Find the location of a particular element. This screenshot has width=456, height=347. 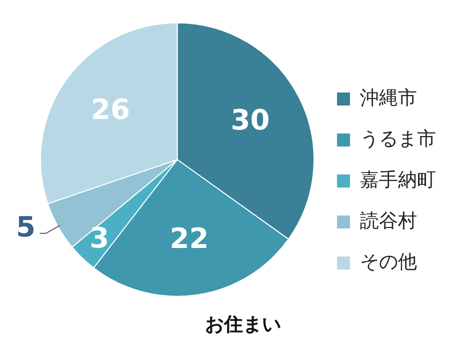

legend-label: その他 is located at coordinates (388, 261).